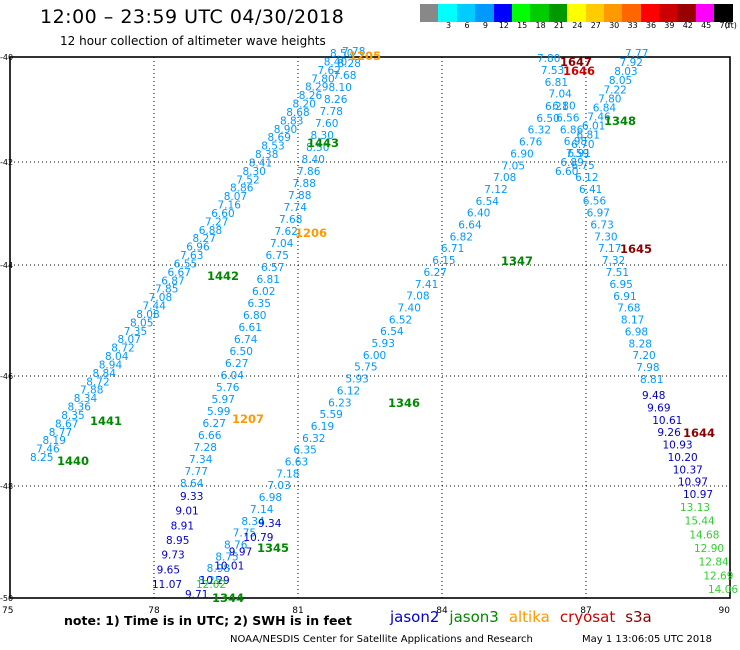 This screenshot has height=650, width=740. I want to click on wave-height-reading: 8.67, so click(66, 424).